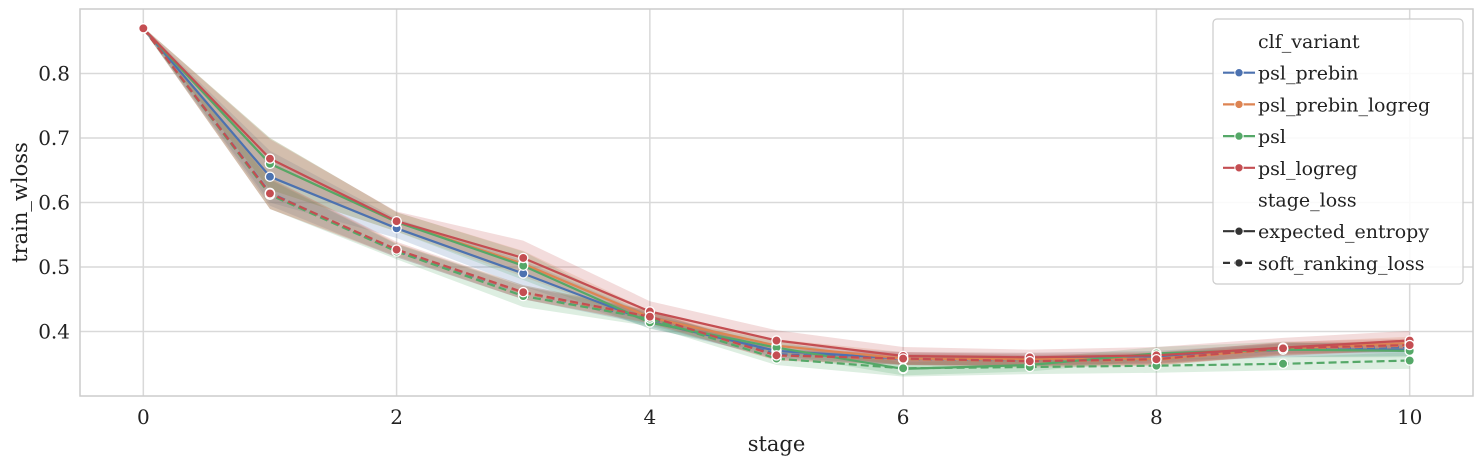 Image resolution: width=1484 pixels, height=466 pixels. Describe the element at coordinates (903, 417) in the screenshot. I see `x-tick-label: 6` at that location.